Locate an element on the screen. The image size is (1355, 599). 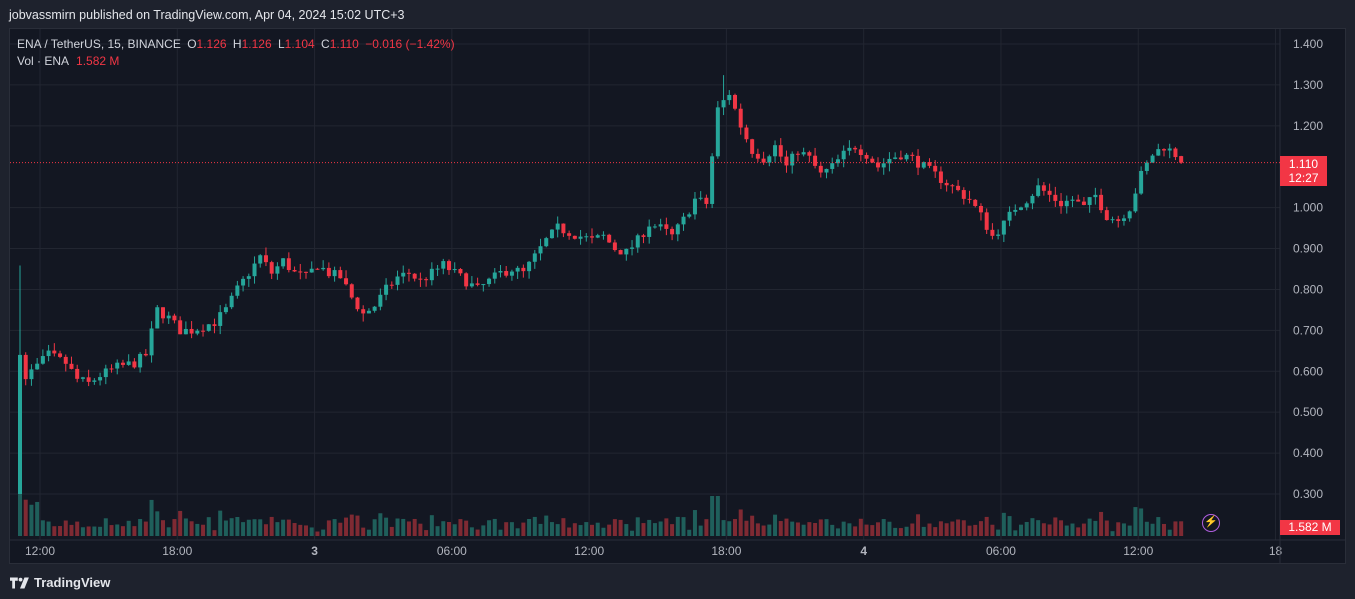
volume-label: Vol · ENA is located at coordinates (43, 61).